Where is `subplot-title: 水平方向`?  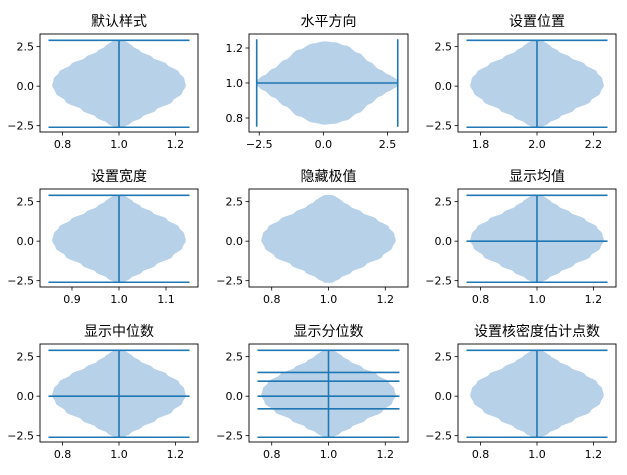 subplot-title: 水平方向 is located at coordinates (329, 22).